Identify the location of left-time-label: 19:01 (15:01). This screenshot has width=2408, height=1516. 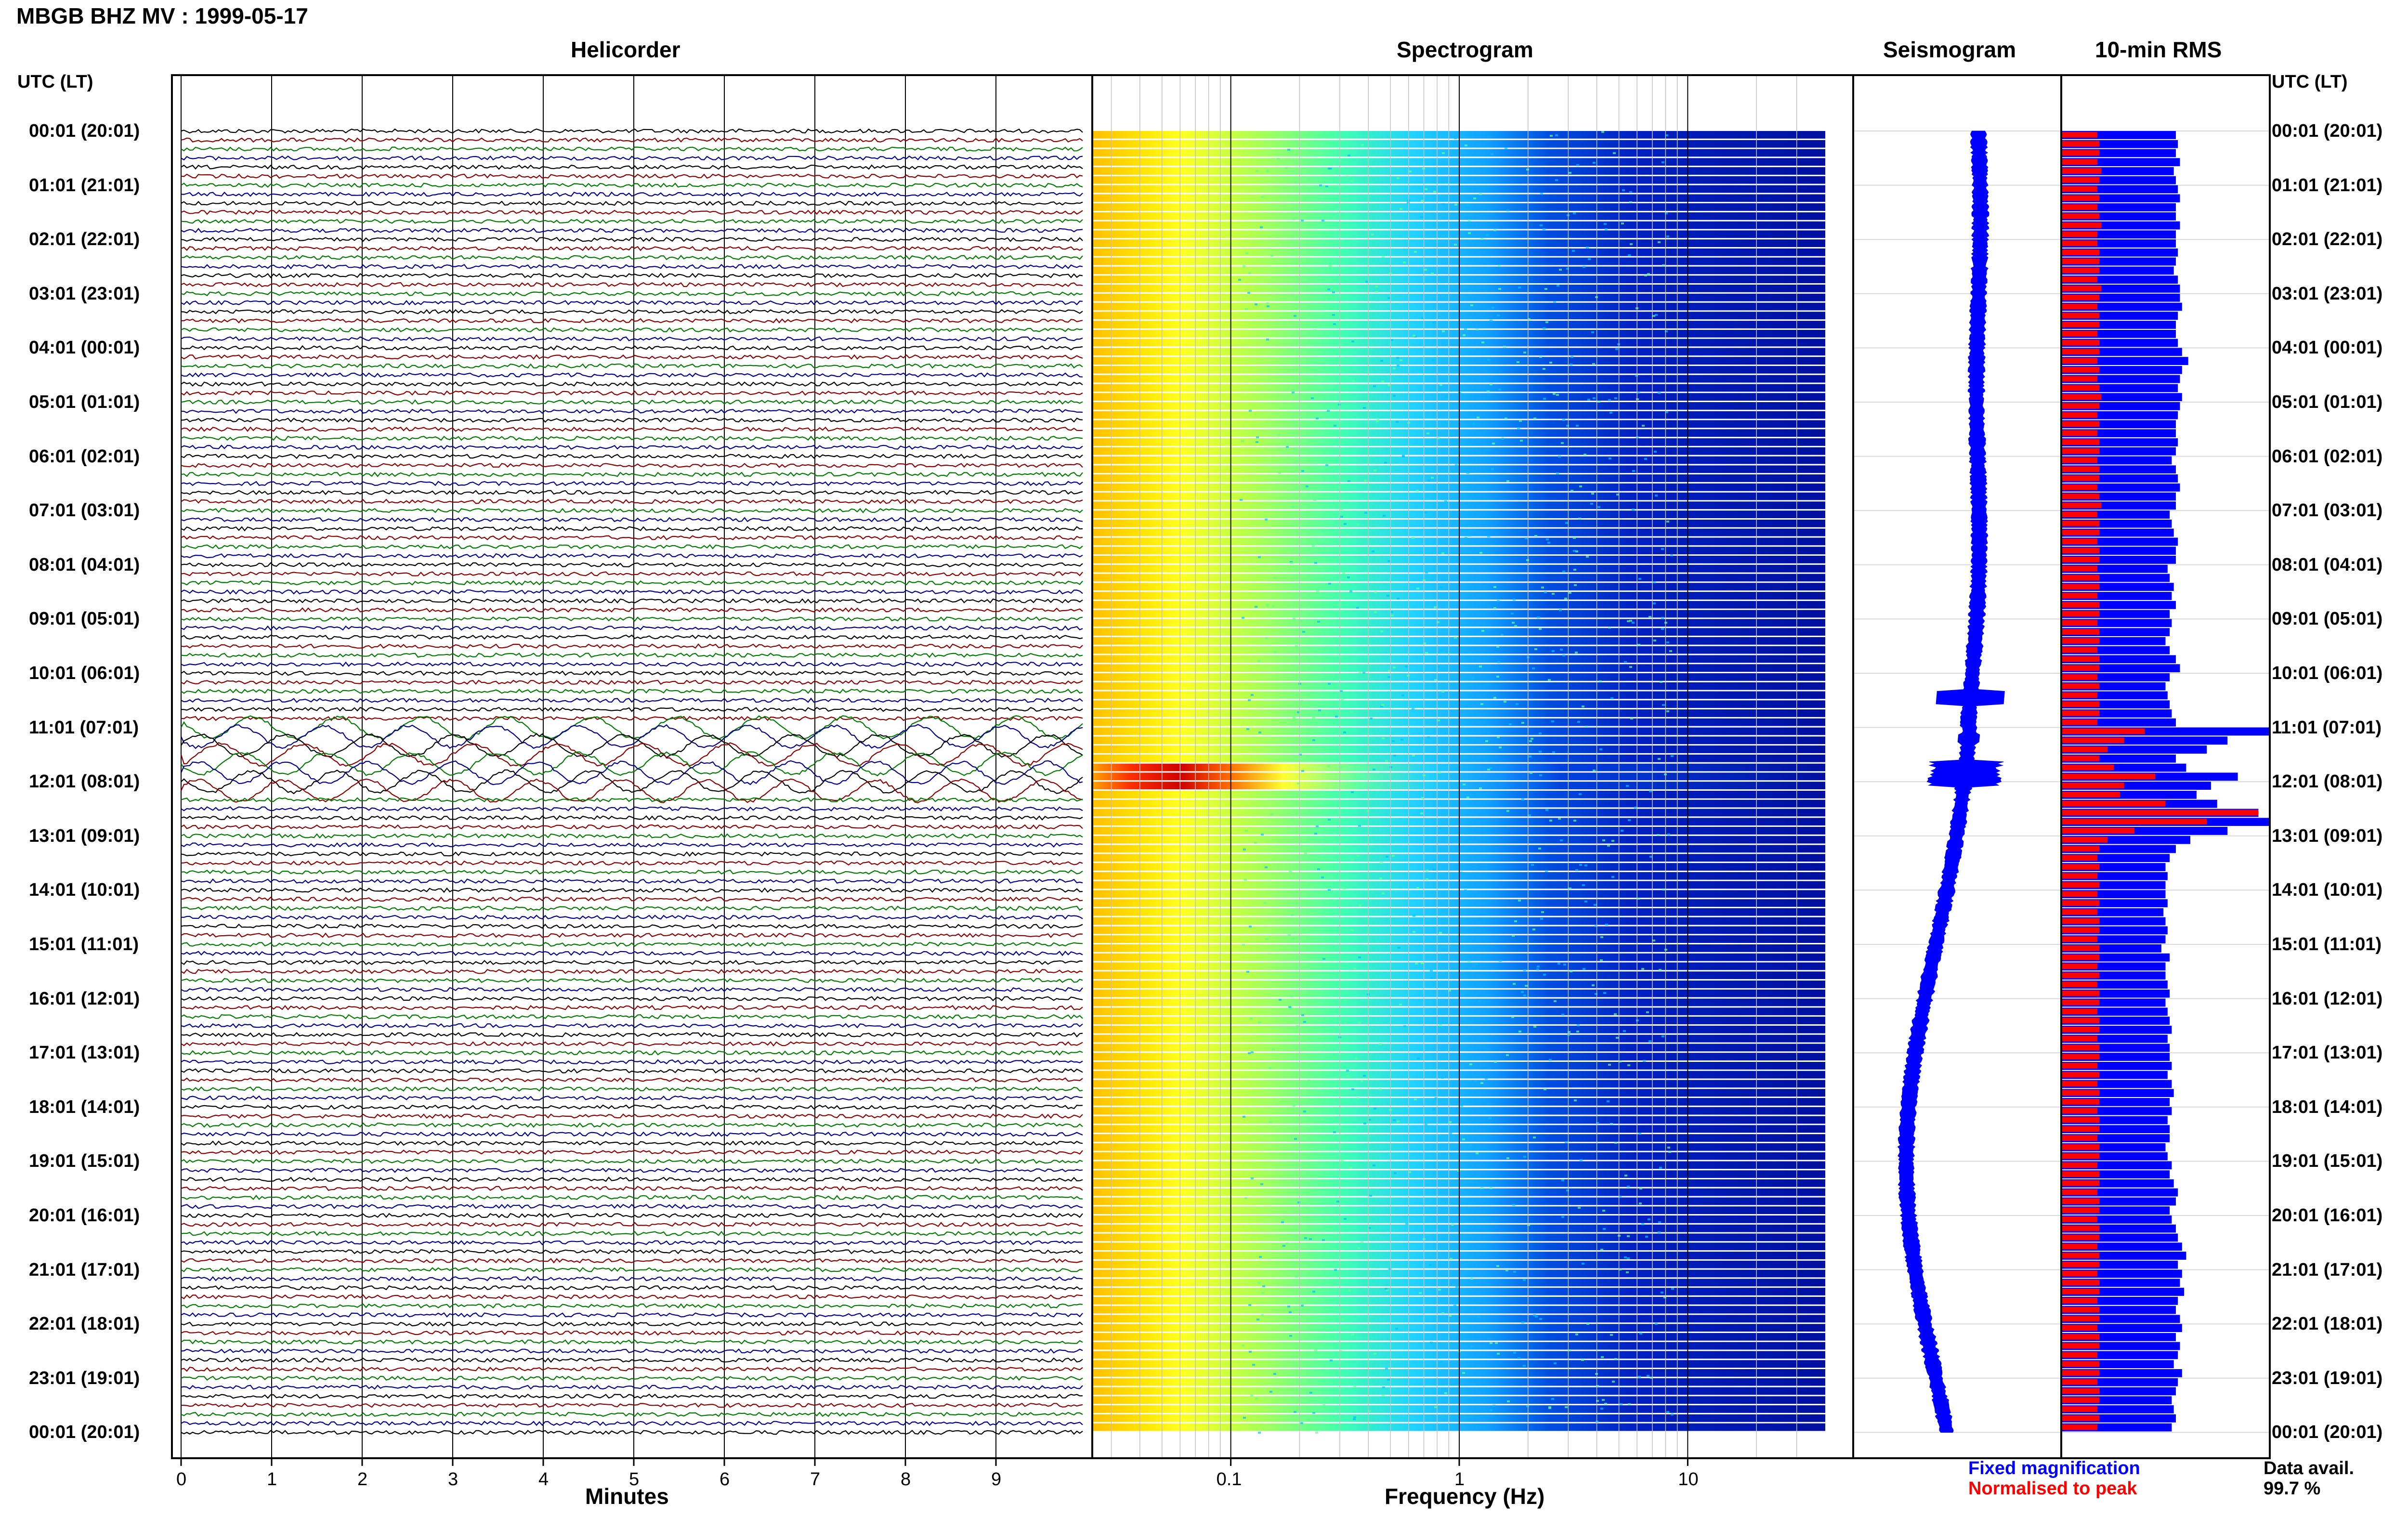
(84, 1161).